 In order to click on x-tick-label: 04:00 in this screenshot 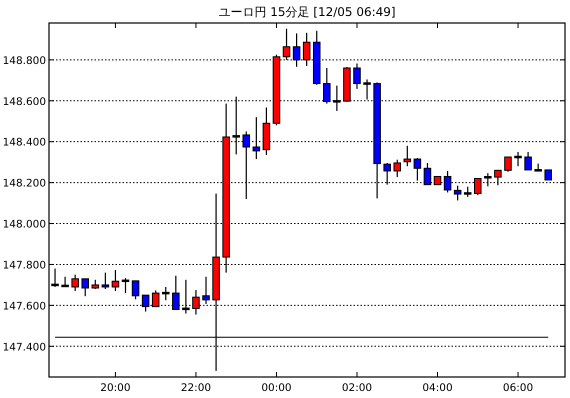, I will do `click(437, 388)`.